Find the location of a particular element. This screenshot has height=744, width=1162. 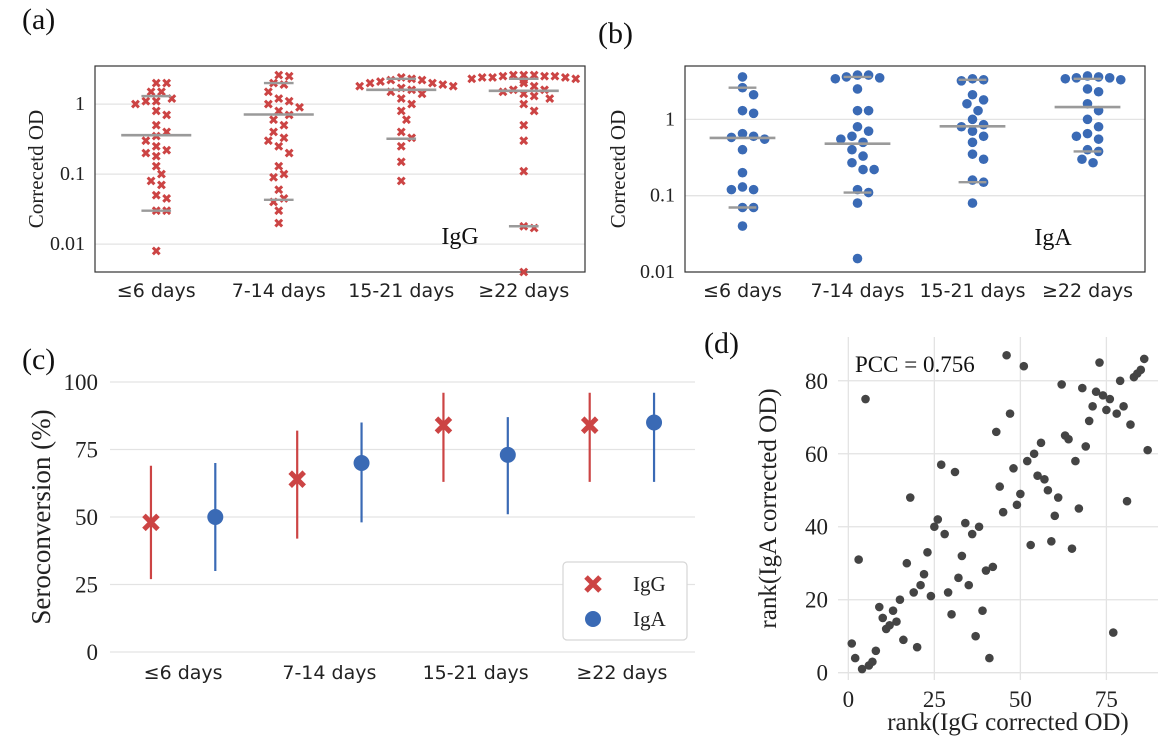

legend-label: IgA is located at coordinates (649, 619).